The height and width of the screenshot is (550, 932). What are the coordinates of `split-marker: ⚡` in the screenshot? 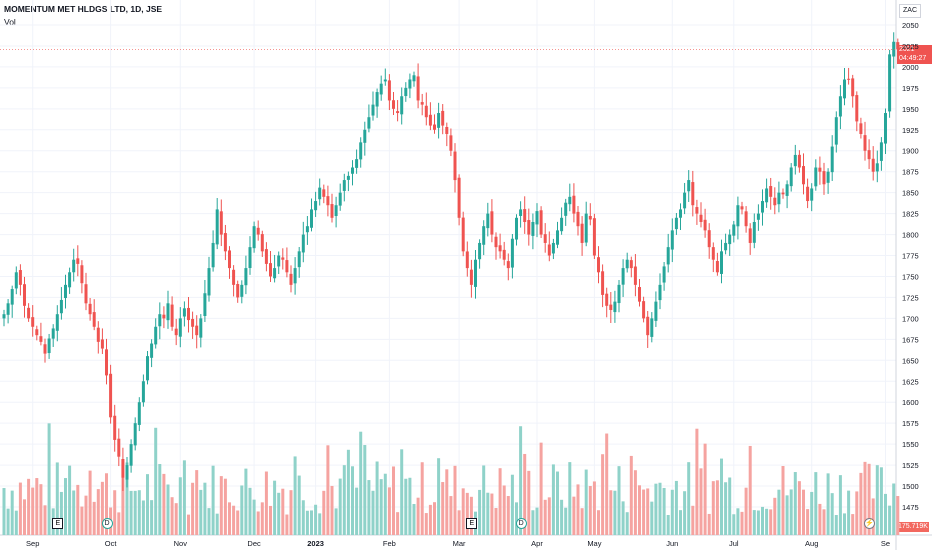 It's located at (870, 523).